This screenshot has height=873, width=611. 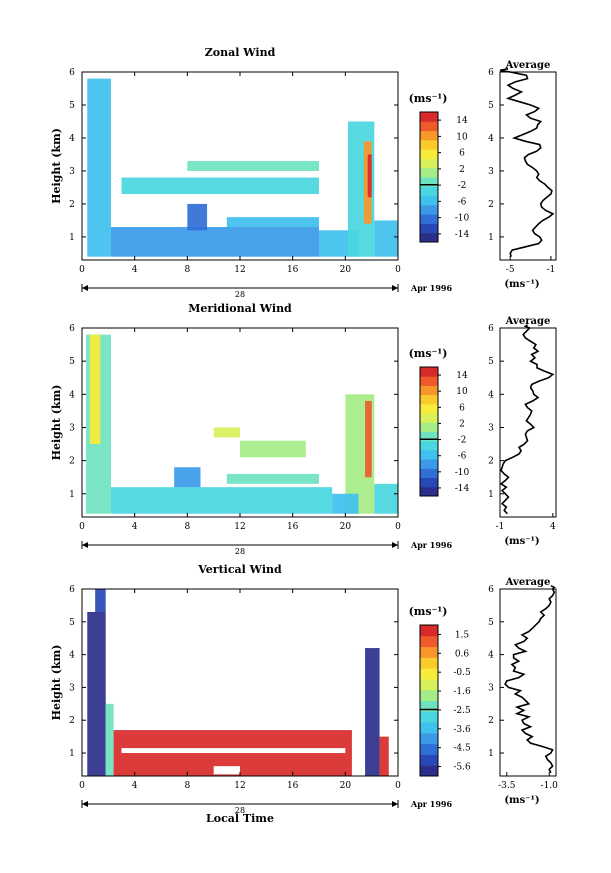 I want to click on y-tick-label: 6, so click(x=72, y=590).